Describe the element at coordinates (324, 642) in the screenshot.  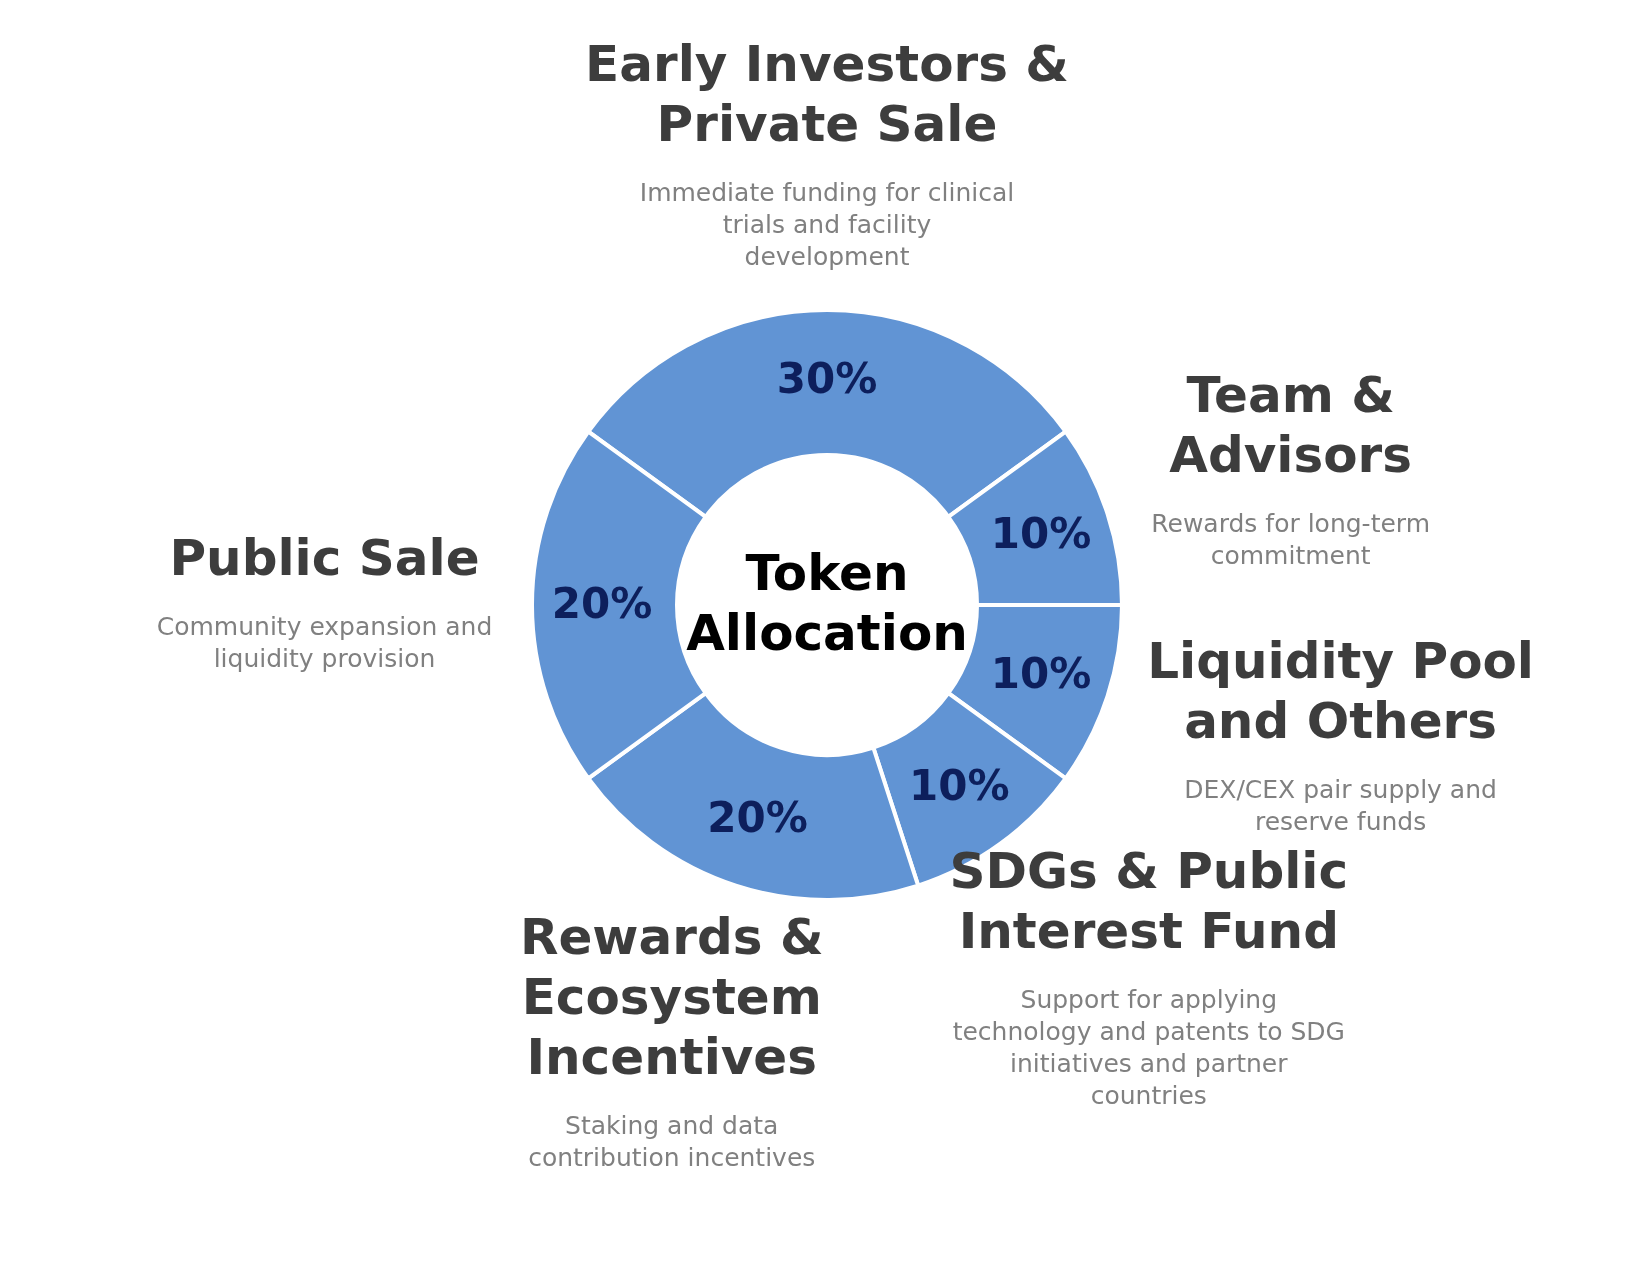
I see `text: Community expansion and liquidity provision` at that location.